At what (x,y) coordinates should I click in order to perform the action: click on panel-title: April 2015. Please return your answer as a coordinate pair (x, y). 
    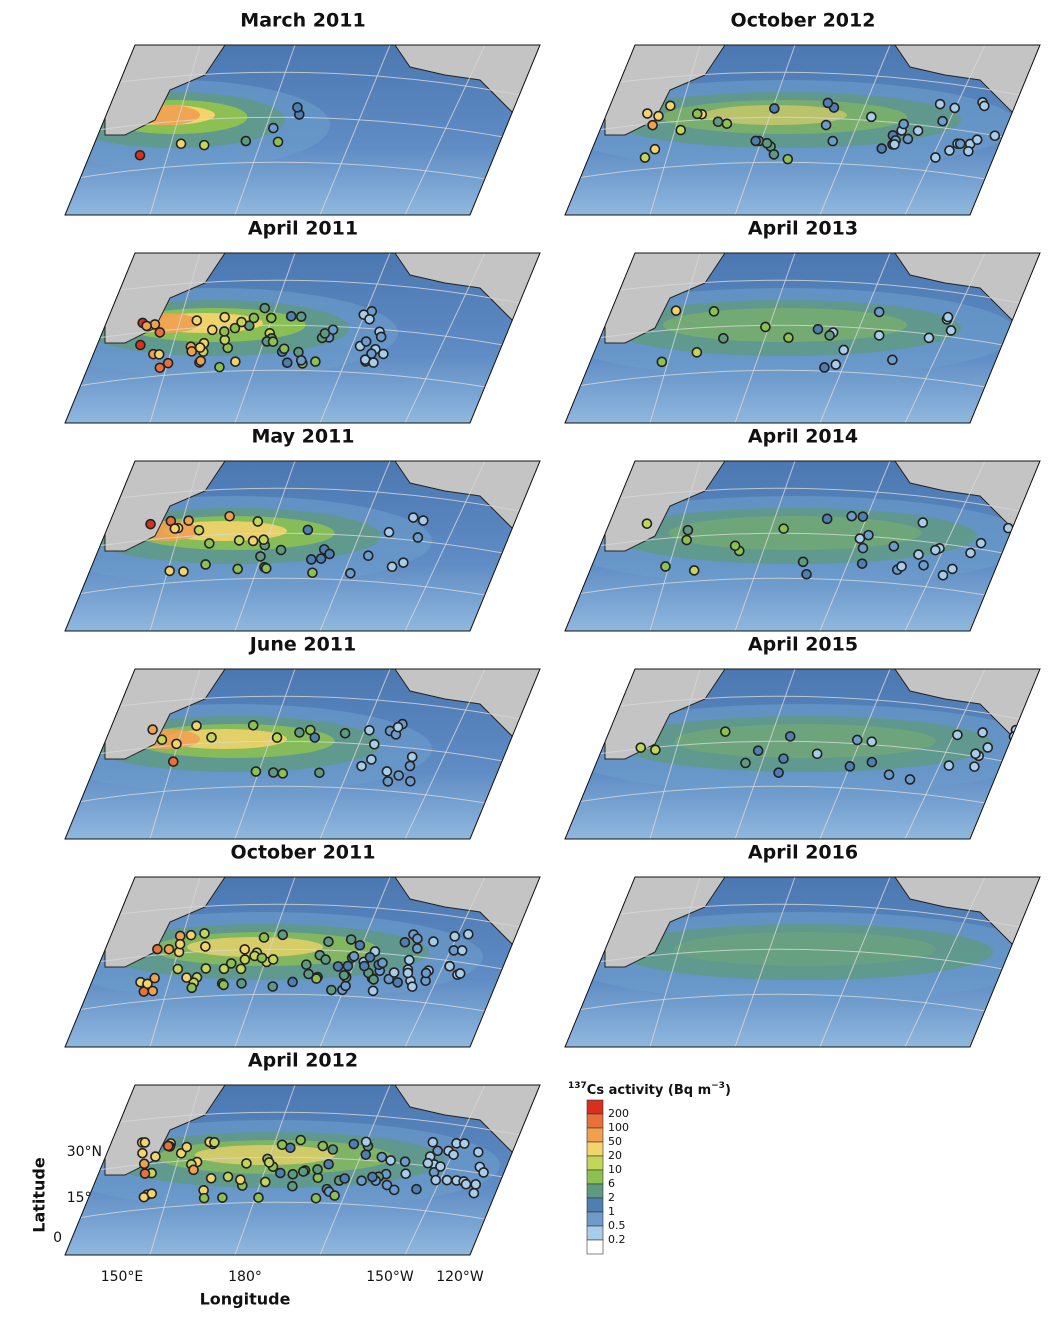
    Looking at the image, I should click on (803, 645).